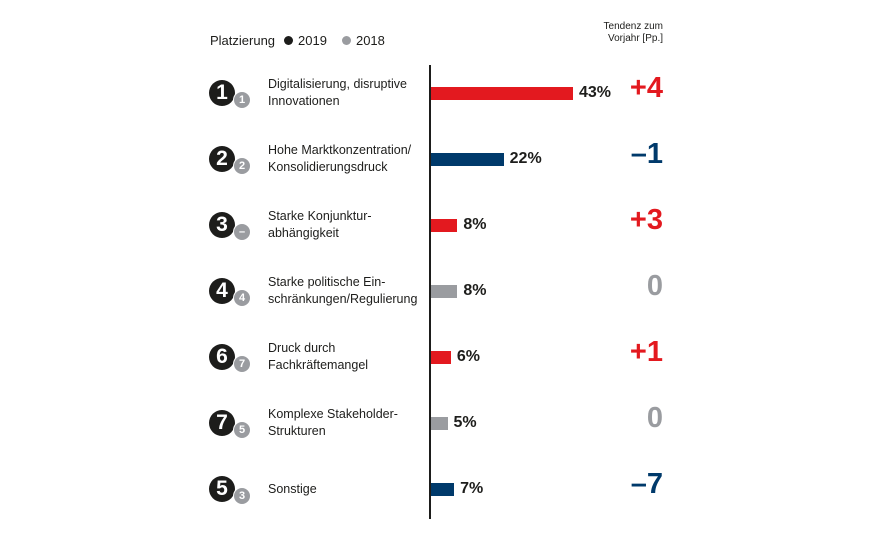 This screenshot has width=893, height=543. What do you see at coordinates (646, 154) in the screenshot?
I see `delta-label: –1` at bounding box center [646, 154].